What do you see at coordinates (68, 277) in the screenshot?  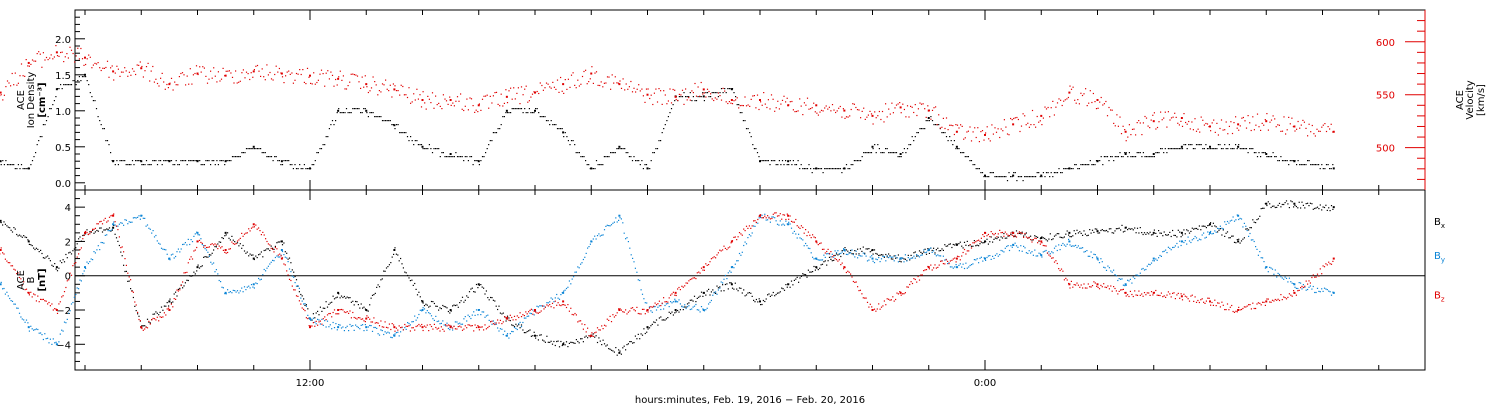 I see `b-tick-label: 0` at bounding box center [68, 277].